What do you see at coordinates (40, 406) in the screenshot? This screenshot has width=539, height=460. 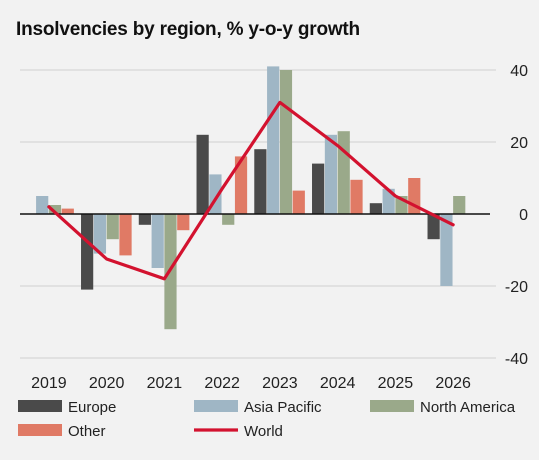 I see `legend-swatch-europe` at bounding box center [40, 406].